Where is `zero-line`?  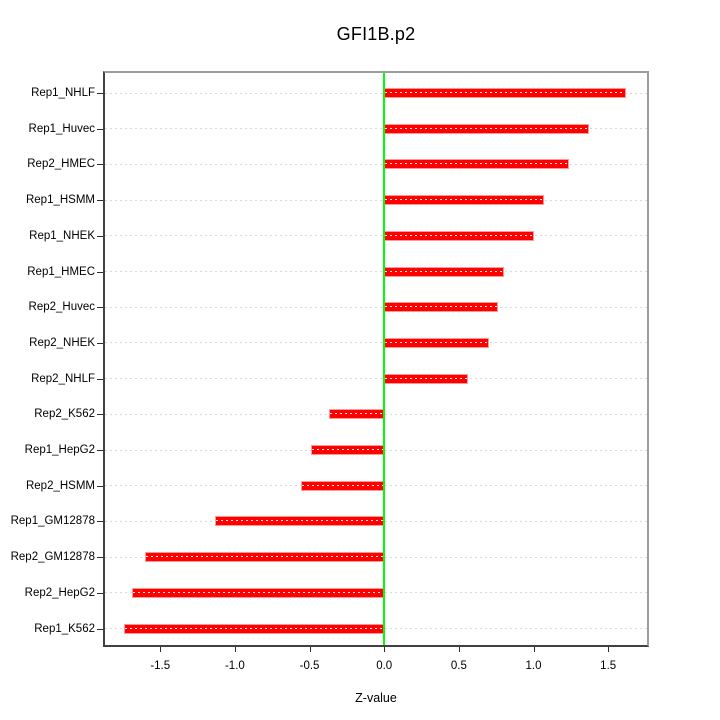
zero-line is located at coordinates (384, 359).